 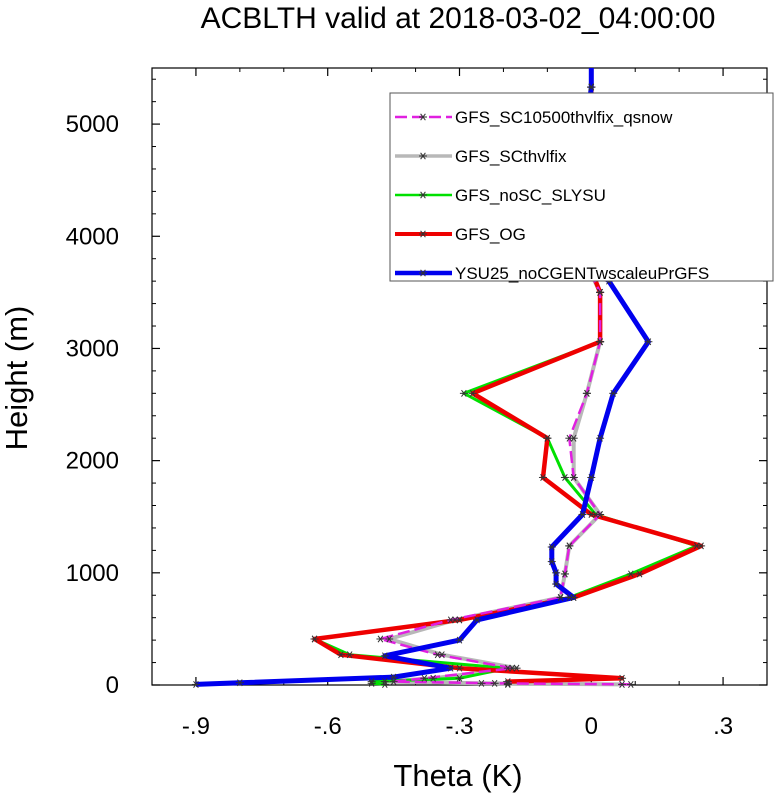 I want to click on x-tick-label: -.9, so click(x=196, y=726).